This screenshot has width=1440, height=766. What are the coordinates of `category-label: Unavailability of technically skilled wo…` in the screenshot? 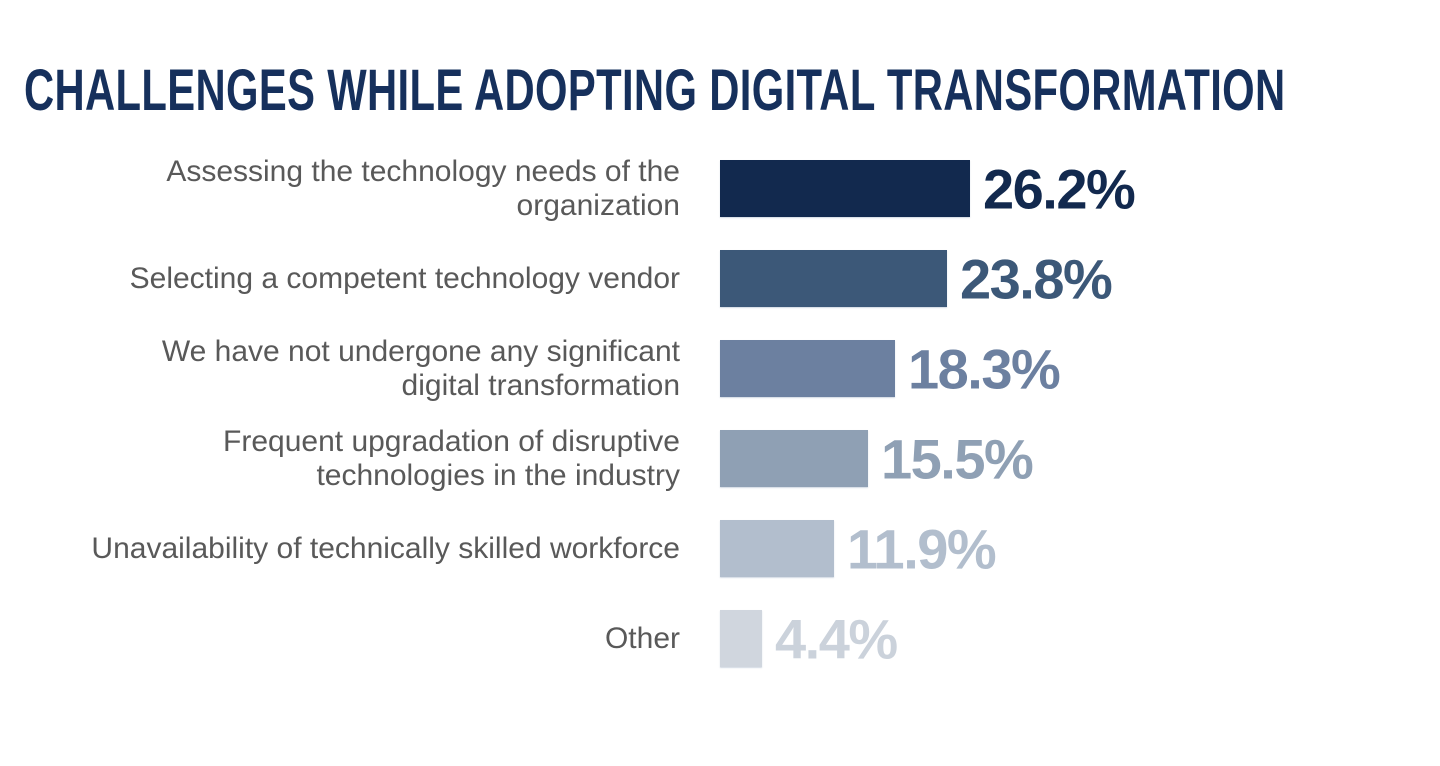 It's located at (385, 548).